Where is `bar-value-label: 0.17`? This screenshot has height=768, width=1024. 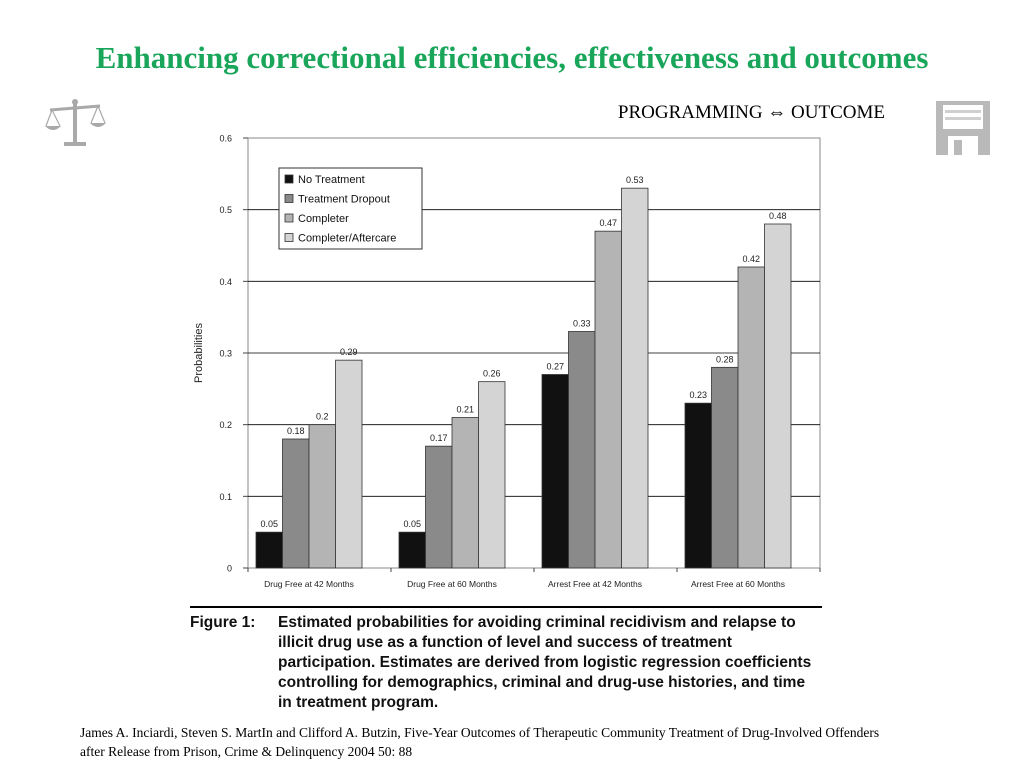 bar-value-label: 0.17 is located at coordinates (439, 438).